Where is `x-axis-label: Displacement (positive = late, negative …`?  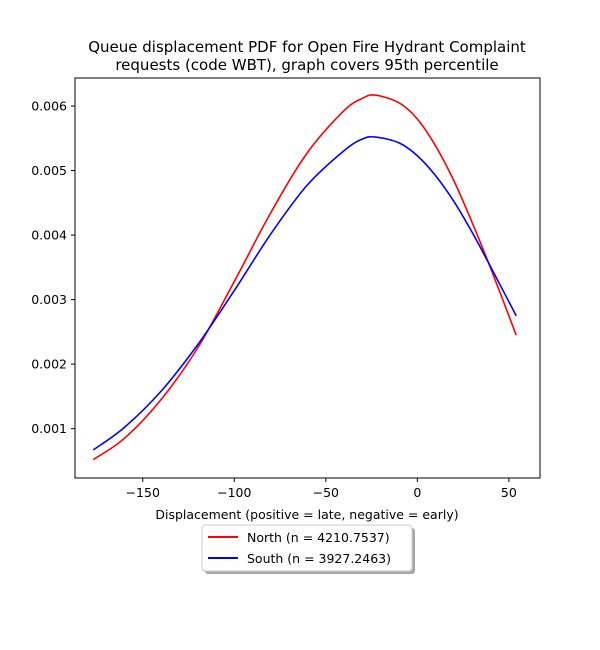 x-axis-label: Displacement (positive = late, negative … is located at coordinates (306, 514).